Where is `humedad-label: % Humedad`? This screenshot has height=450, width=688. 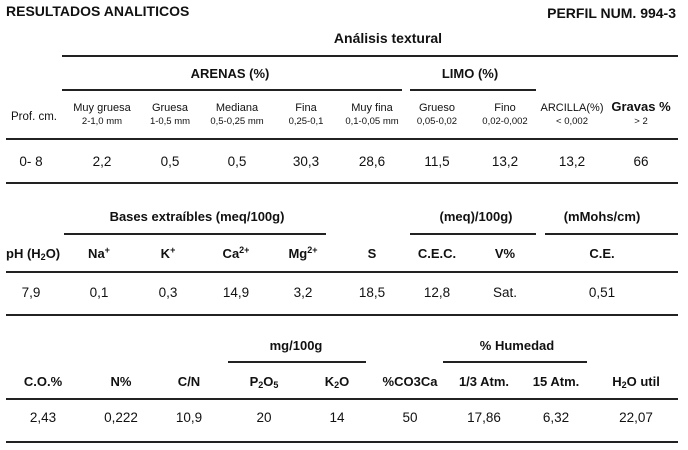 humedad-label: % Humedad is located at coordinates (517, 345).